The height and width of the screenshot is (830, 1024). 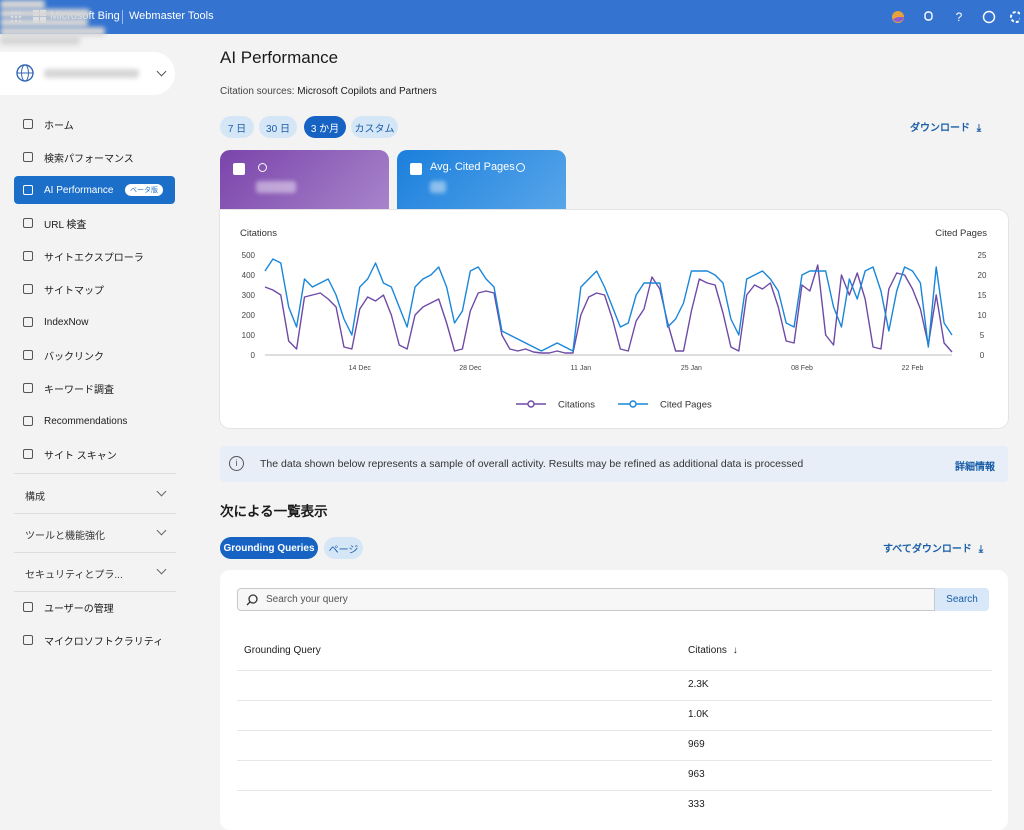 I want to click on globe-icon, so click(x=25, y=73).